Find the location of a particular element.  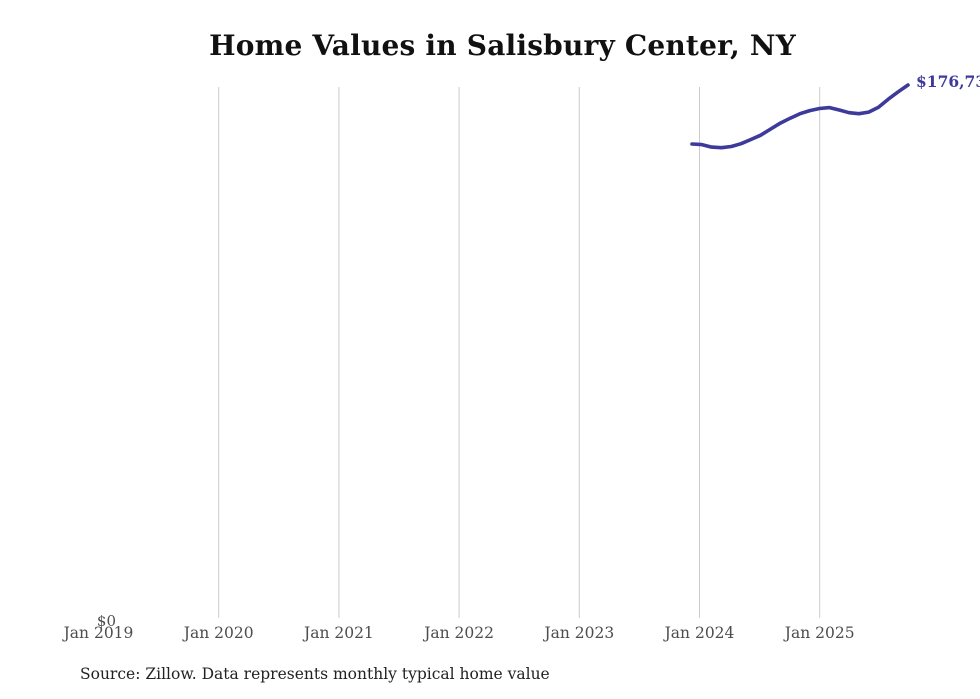

x-axis-tick-label: Jan 2023 is located at coordinates (579, 633).